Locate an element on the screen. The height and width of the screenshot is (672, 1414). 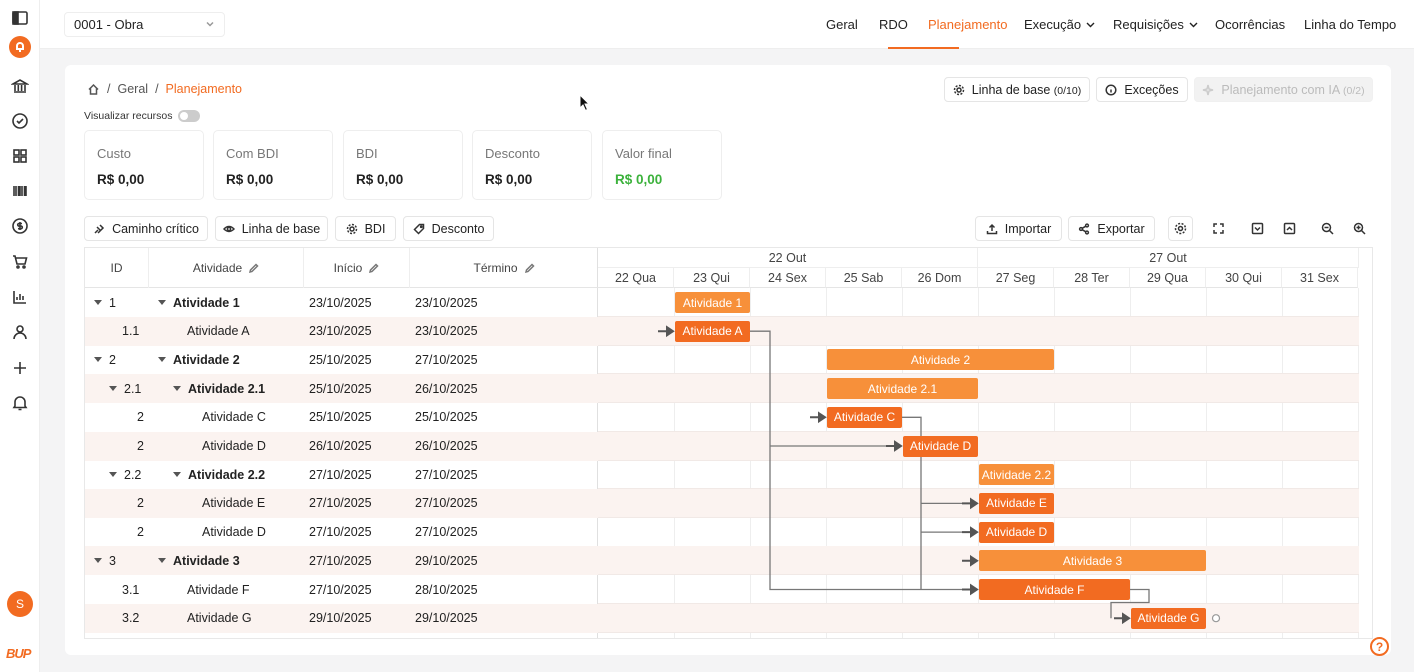
row-start: 29/10/2025 is located at coordinates (340, 618).